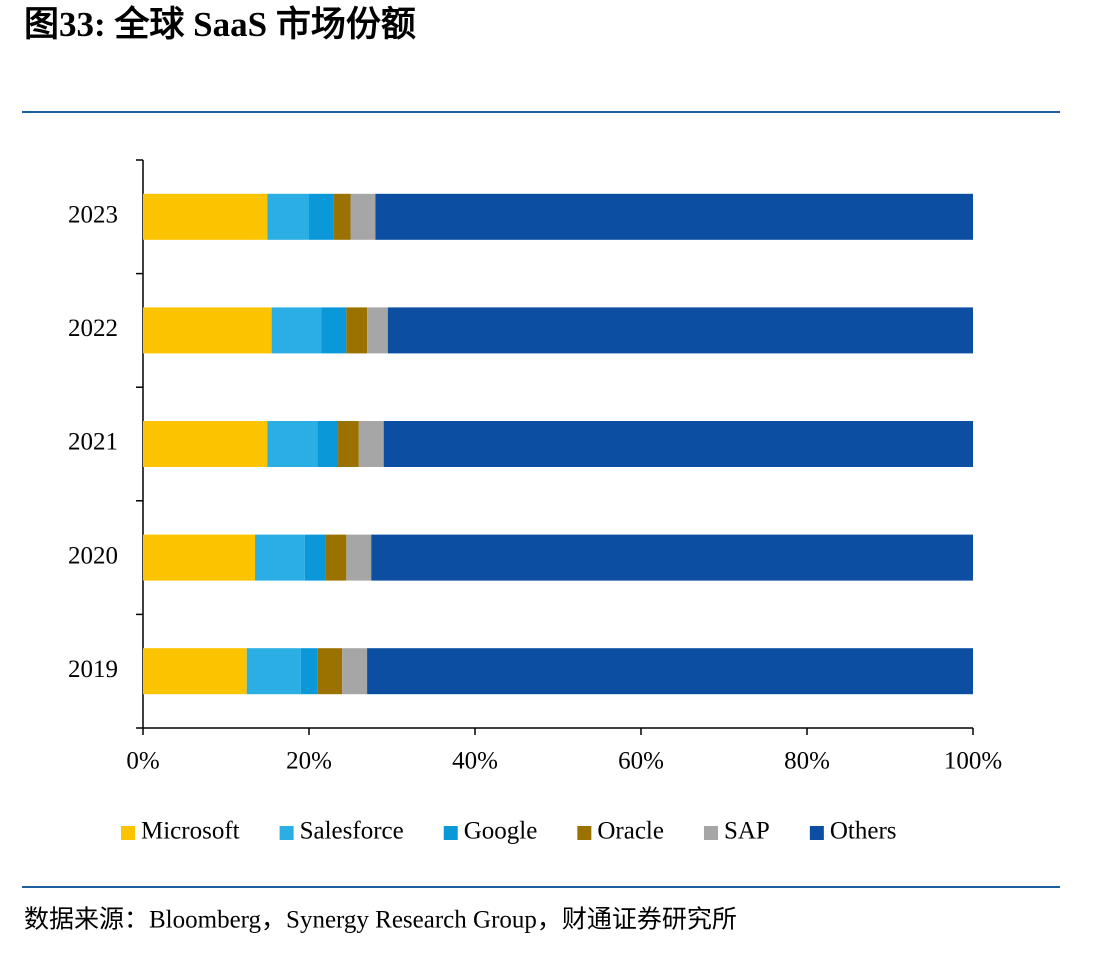 The height and width of the screenshot is (953, 1108). Describe the element at coordinates (863, 831) in the screenshot. I see `legend-label: Others` at that location.